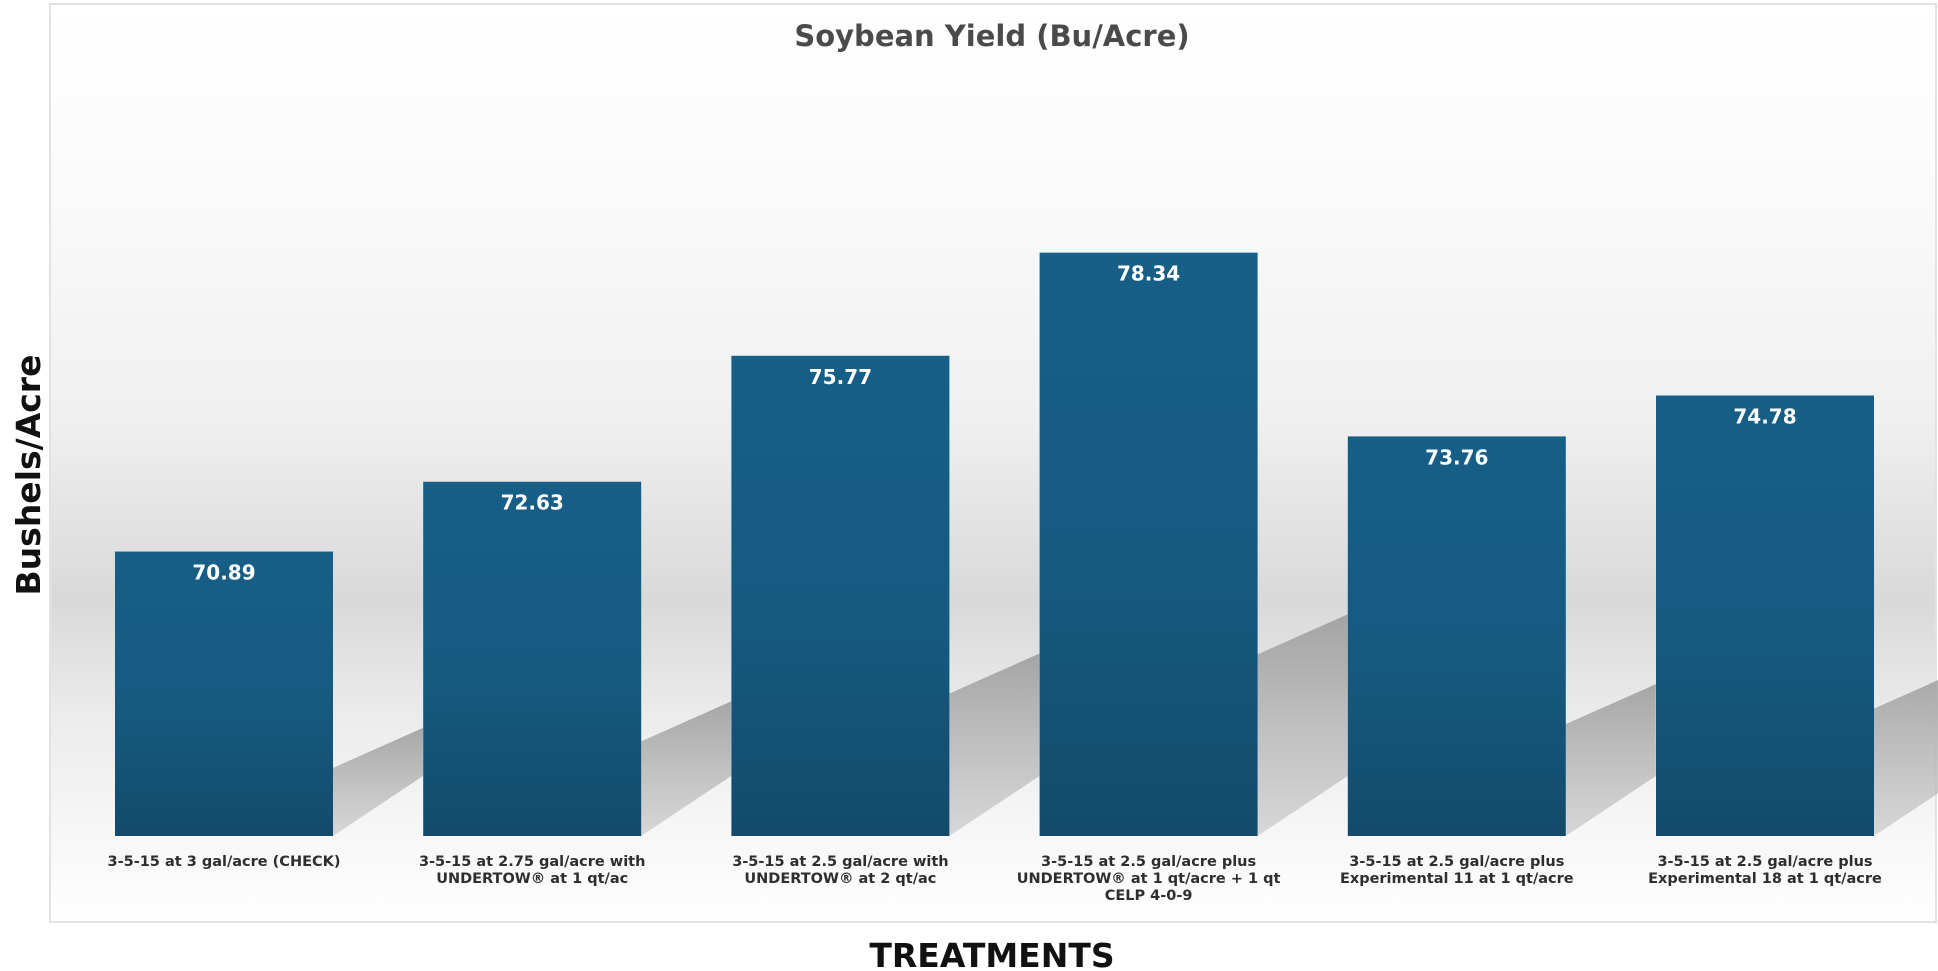 The image size is (1938, 971). What do you see at coordinates (840, 377) in the screenshot?
I see `bar-value-label: 75.77` at bounding box center [840, 377].